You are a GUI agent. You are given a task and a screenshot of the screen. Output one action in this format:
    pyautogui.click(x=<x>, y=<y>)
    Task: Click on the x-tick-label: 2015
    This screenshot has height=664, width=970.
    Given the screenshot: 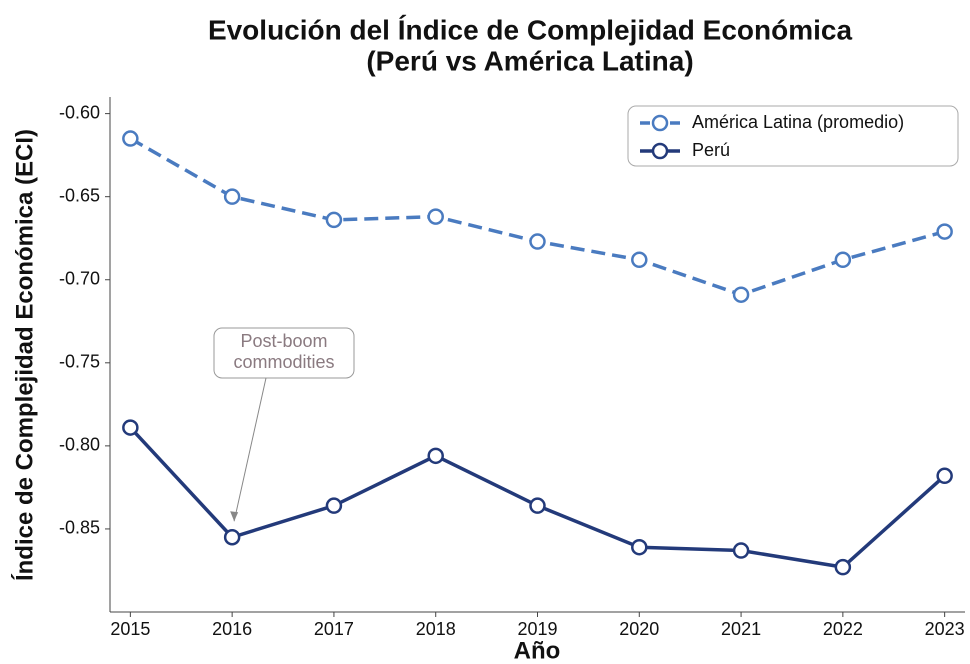 What is the action you would take?
    pyautogui.click(x=130, y=629)
    